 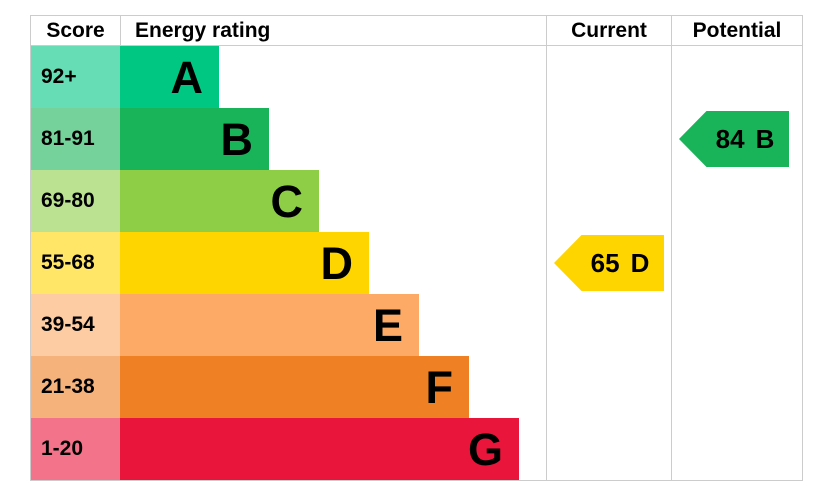 I want to click on potential-cell-c, so click(x=736, y=201).